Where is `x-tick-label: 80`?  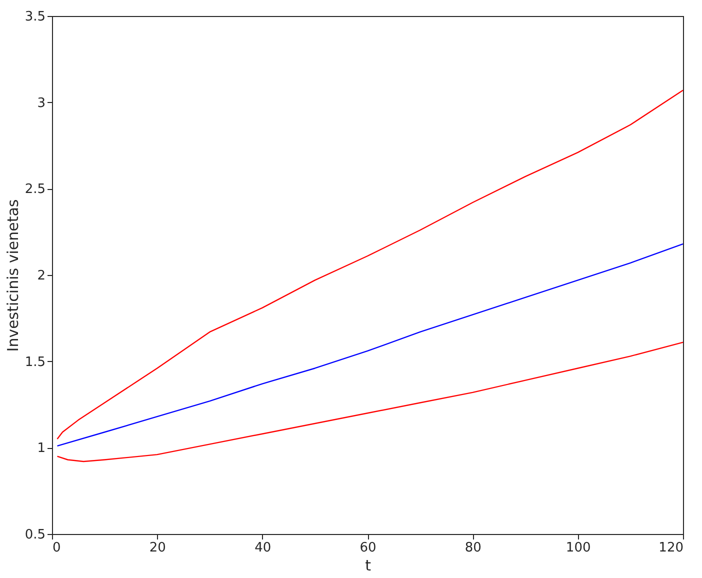
x-tick-label: 80 is located at coordinates (473, 548).